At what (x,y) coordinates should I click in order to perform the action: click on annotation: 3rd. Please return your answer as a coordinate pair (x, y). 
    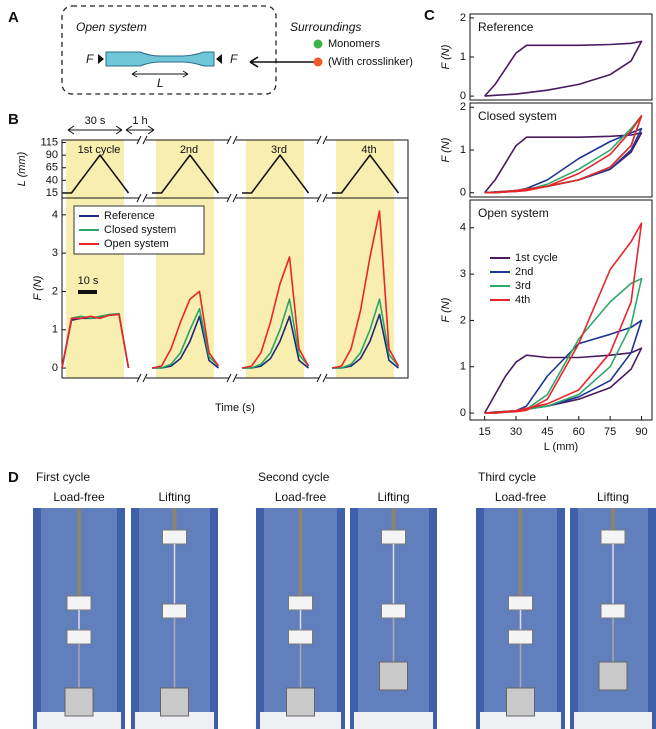
    Looking at the image, I should click on (279, 150).